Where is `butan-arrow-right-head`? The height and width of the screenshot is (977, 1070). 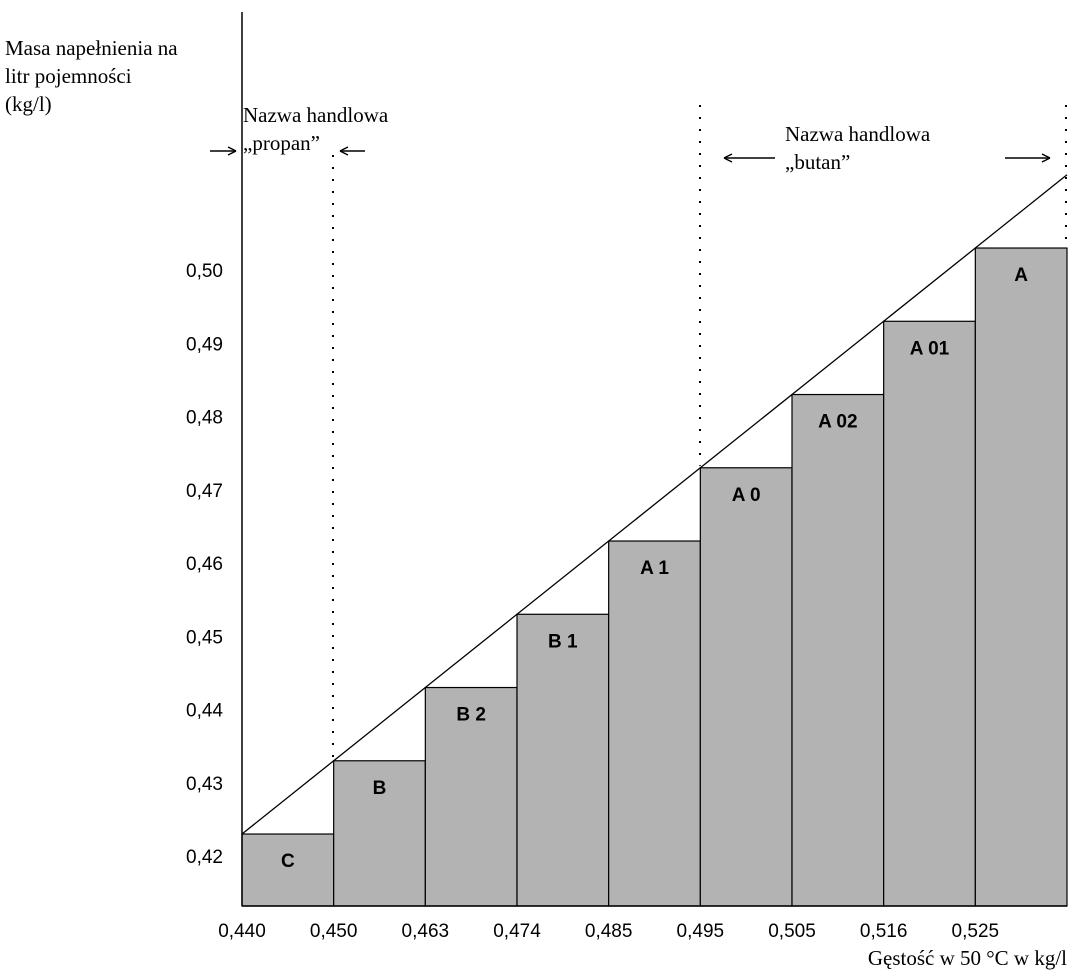 butan-arrow-right-head is located at coordinates (1046, 158).